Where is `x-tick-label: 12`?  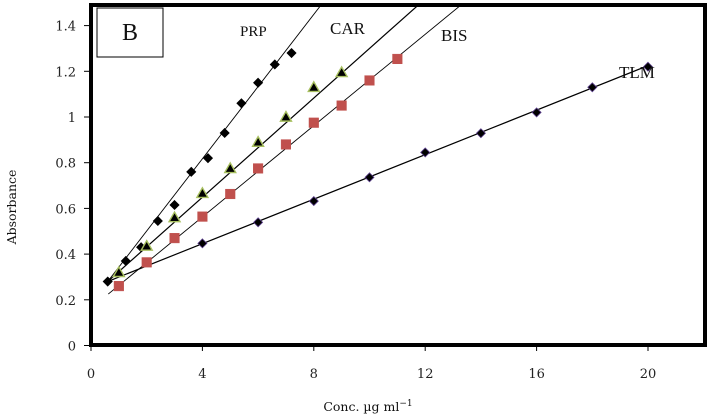 x-tick-label: 12 is located at coordinates (425, 374).